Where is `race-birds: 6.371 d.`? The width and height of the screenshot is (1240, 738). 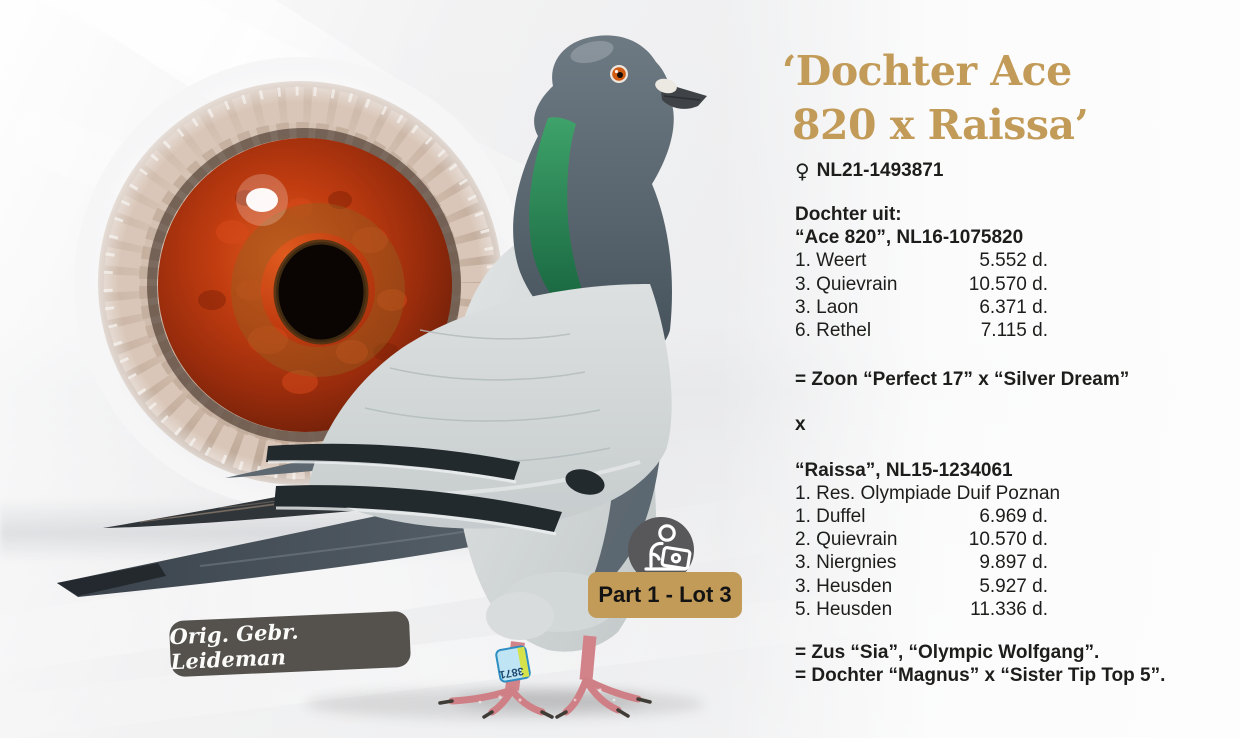
race-birds: 6.371 d. is located at coordinates (1013, 307).